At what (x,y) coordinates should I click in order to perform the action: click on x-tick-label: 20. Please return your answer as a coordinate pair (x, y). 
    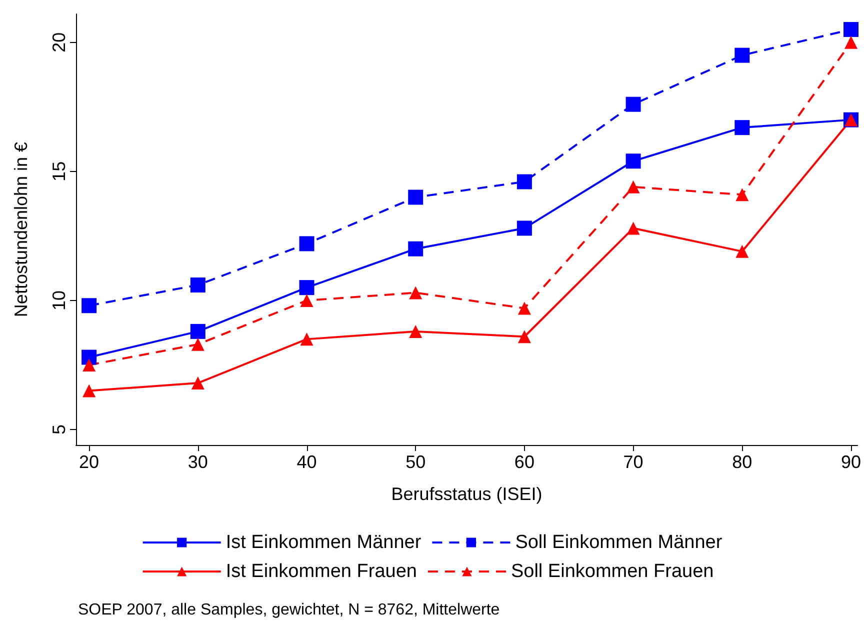
    Looking at the image, I should click on (89, 462).